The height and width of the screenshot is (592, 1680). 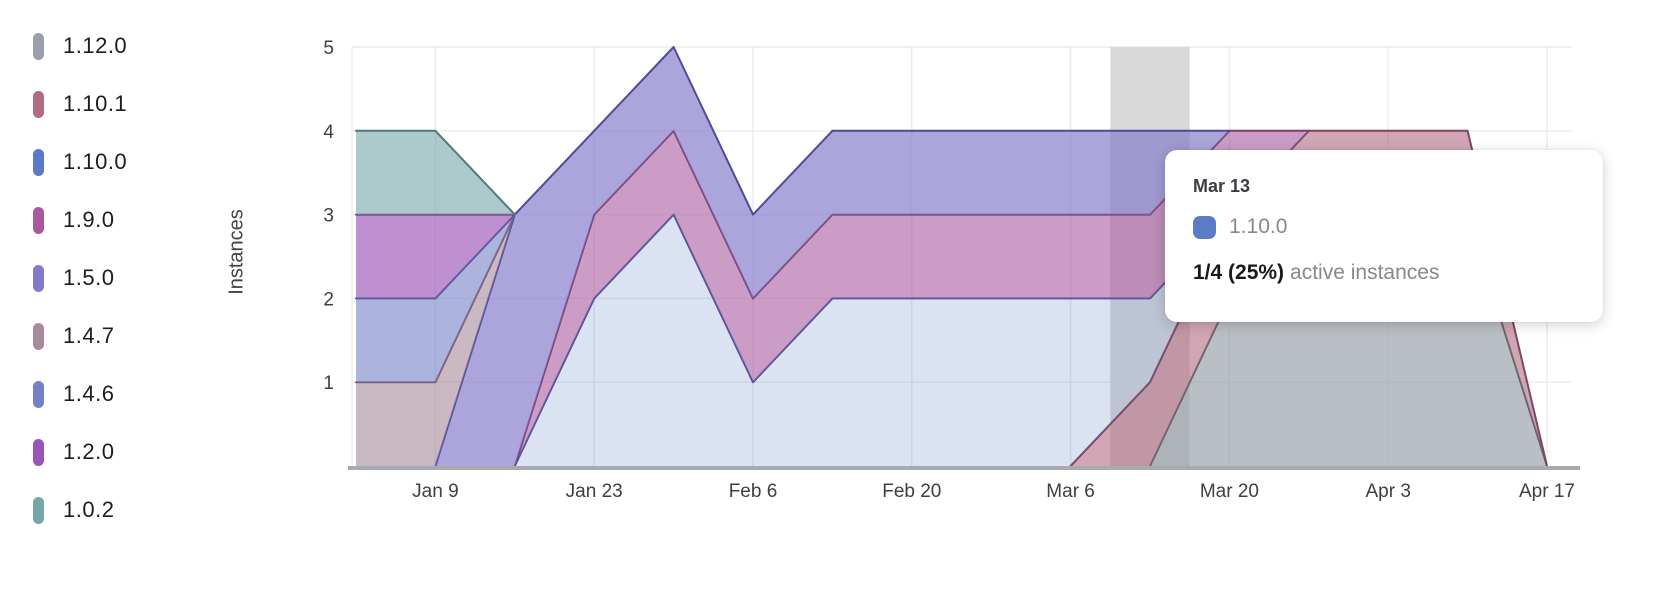 What do you see at coordinates (1239, 272) in the screenshot?
I see `tooltip-value: 1/4 (25%)` at bounding box center [1239, 272].